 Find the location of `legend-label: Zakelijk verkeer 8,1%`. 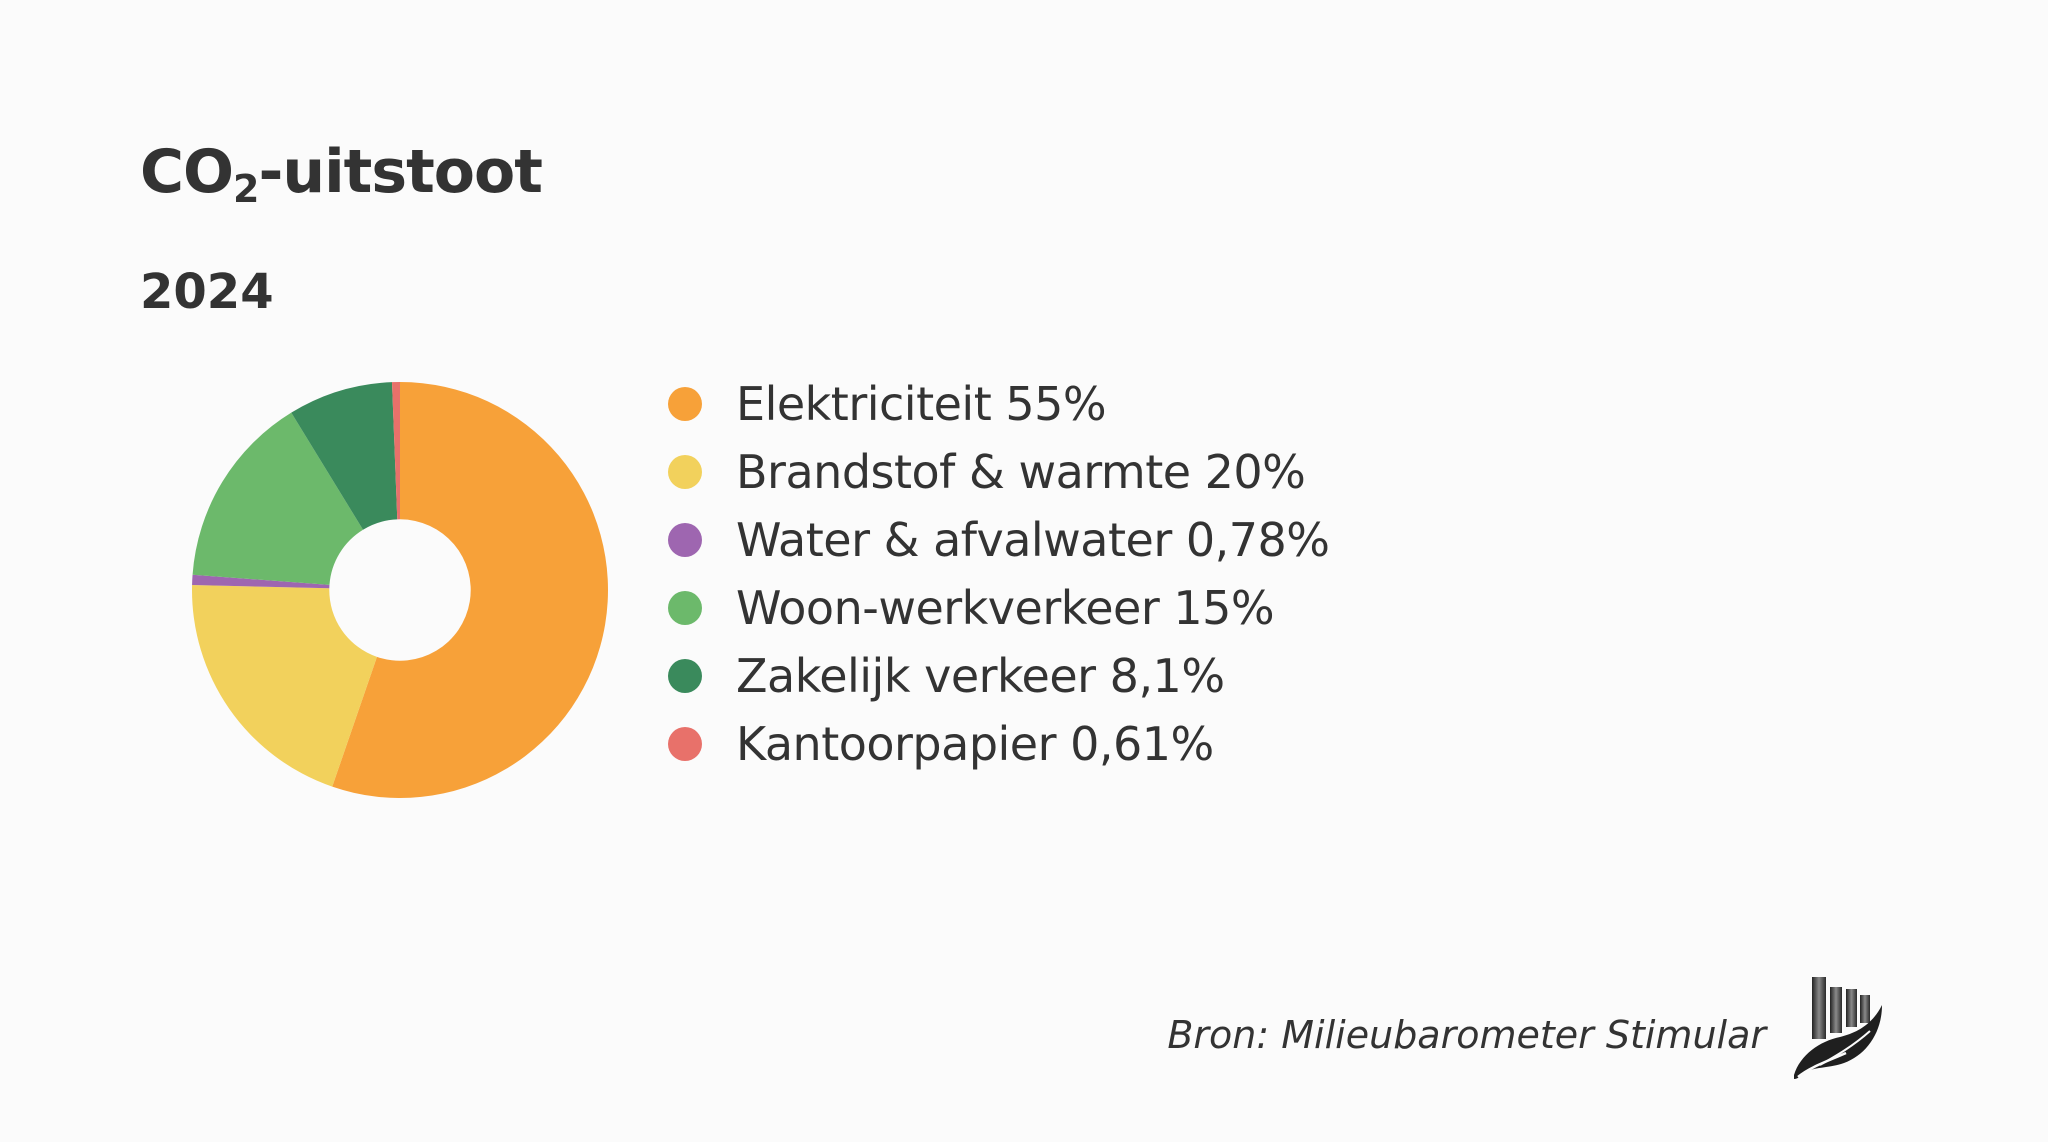

legend-label: Zakelijk verkeer 8,1% is located at coordinates (980, 676).